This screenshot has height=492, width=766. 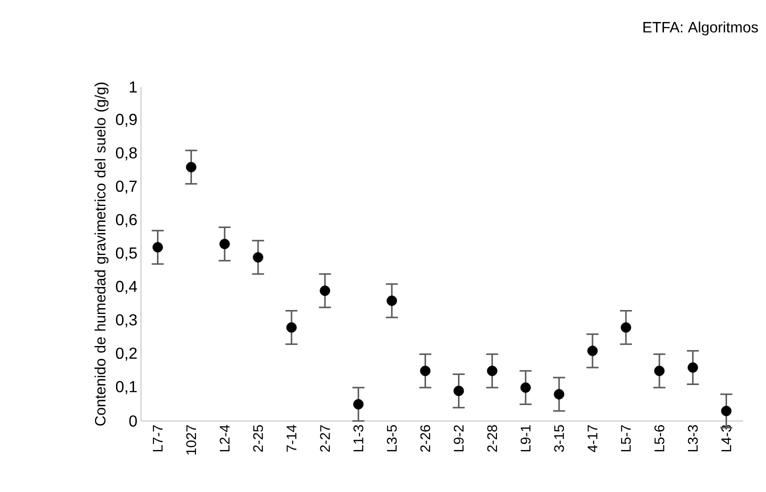 I want to click on x-tick-label: 2-26, so click(x=425, y=438).